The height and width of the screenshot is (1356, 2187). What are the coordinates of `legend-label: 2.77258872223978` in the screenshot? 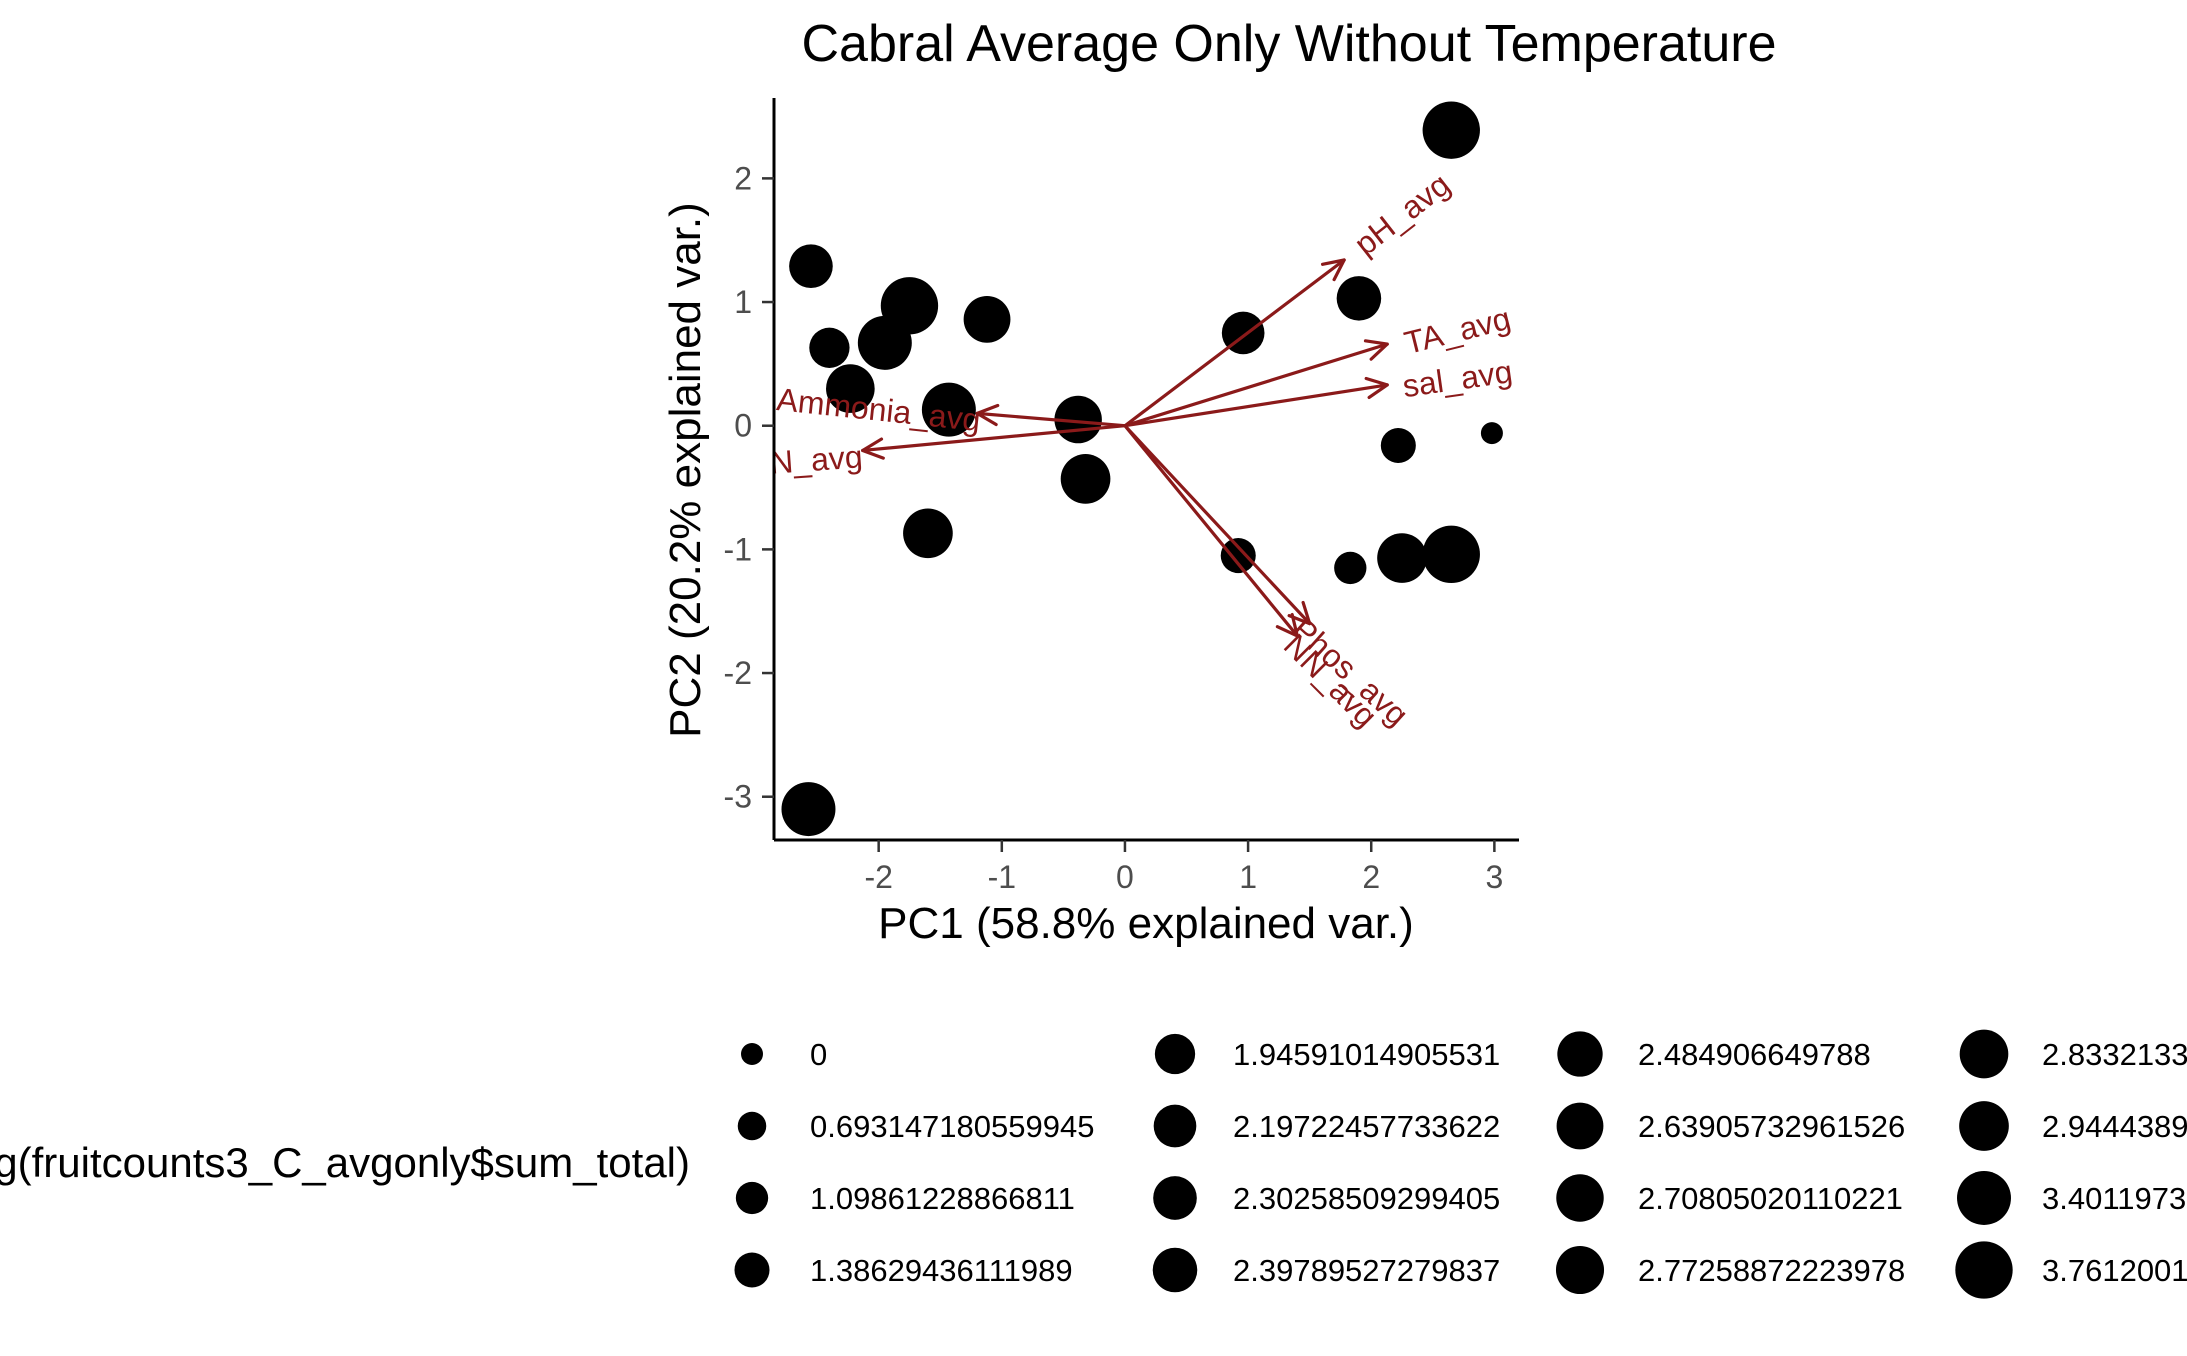 It's located at (1771, 1270).